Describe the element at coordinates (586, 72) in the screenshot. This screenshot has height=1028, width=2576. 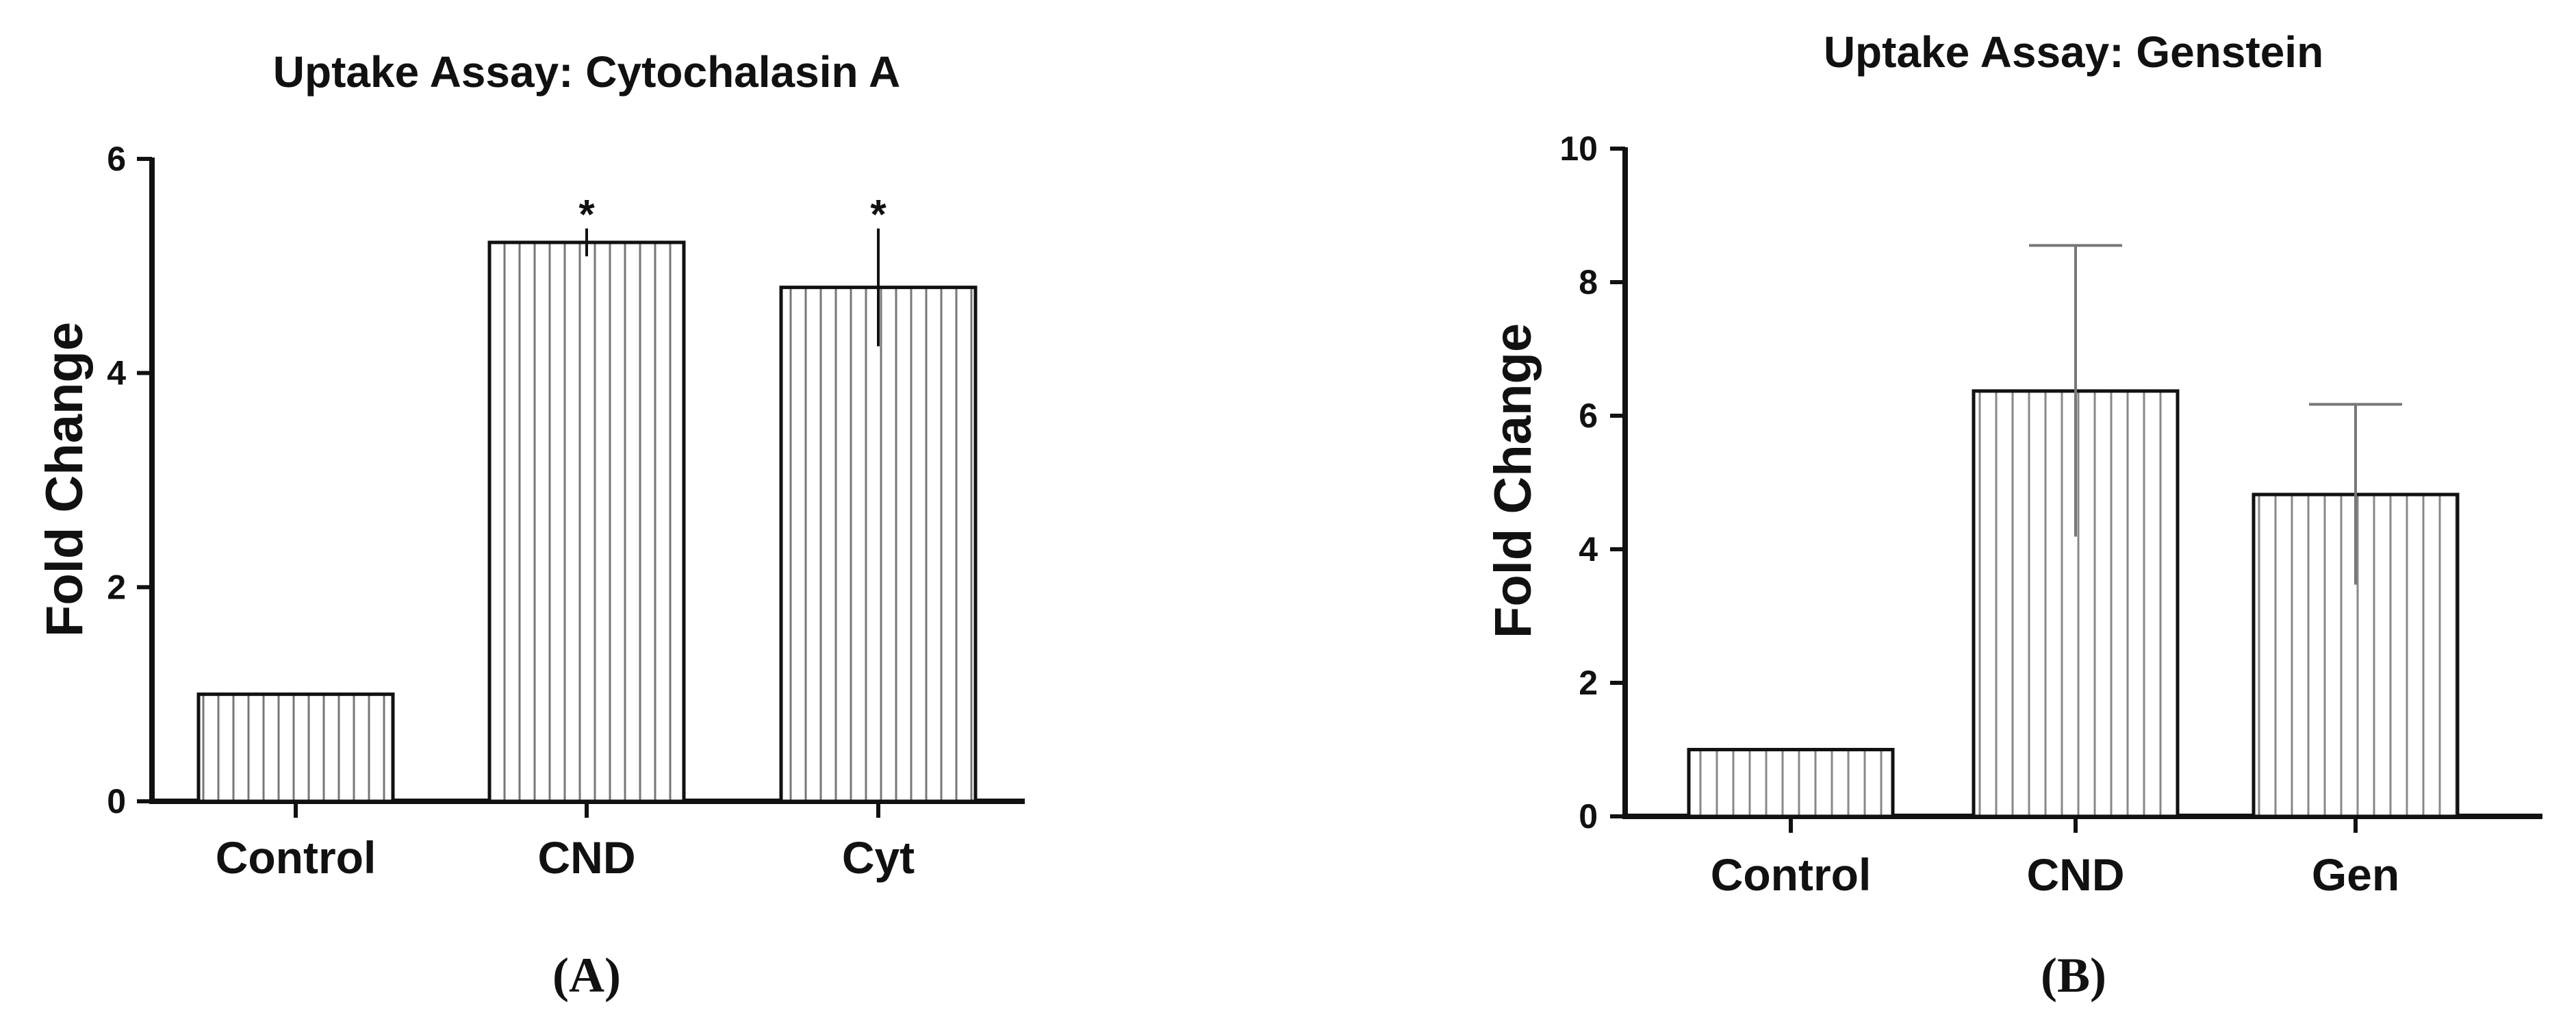
I see `panel-a-title: Uptake Assay: Cytochalasin A` at that location.